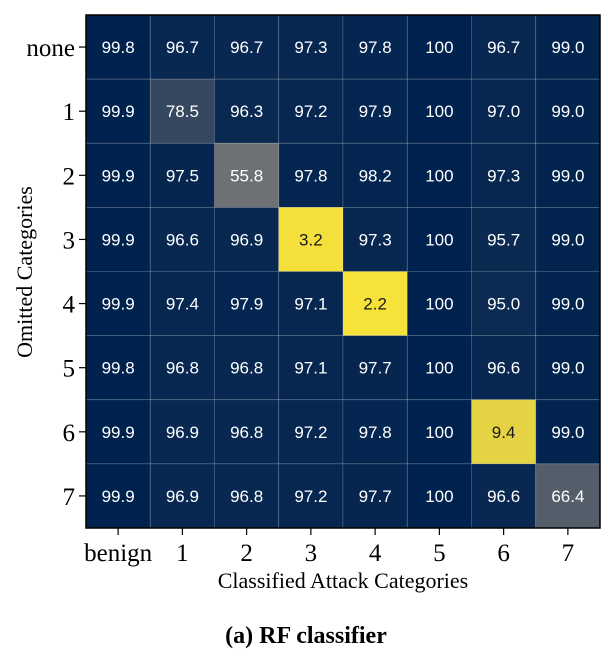  What do you see at coordinates (69, 433) in the screenshot?
I see `y-tick-label: 6` at bounding box center [69, 433].